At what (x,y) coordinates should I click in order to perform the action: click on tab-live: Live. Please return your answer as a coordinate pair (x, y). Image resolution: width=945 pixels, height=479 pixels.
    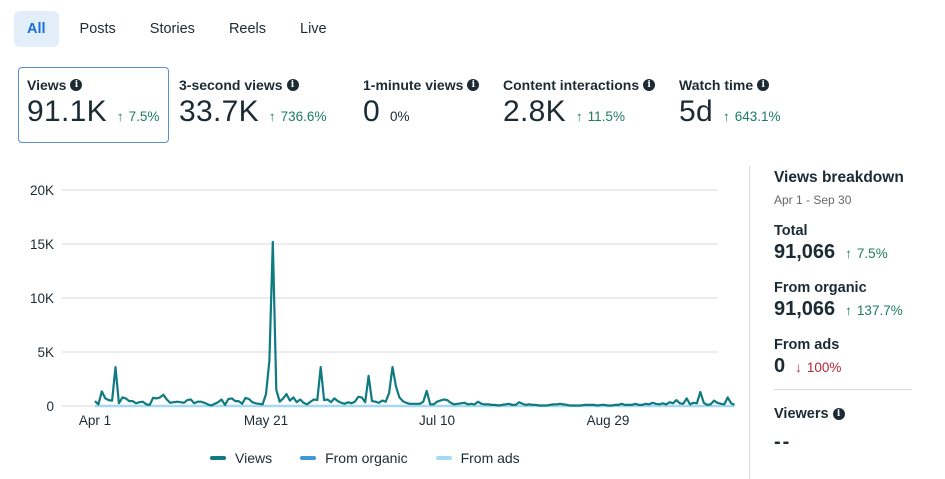
    Looking at the image, I should click on (313, 29).